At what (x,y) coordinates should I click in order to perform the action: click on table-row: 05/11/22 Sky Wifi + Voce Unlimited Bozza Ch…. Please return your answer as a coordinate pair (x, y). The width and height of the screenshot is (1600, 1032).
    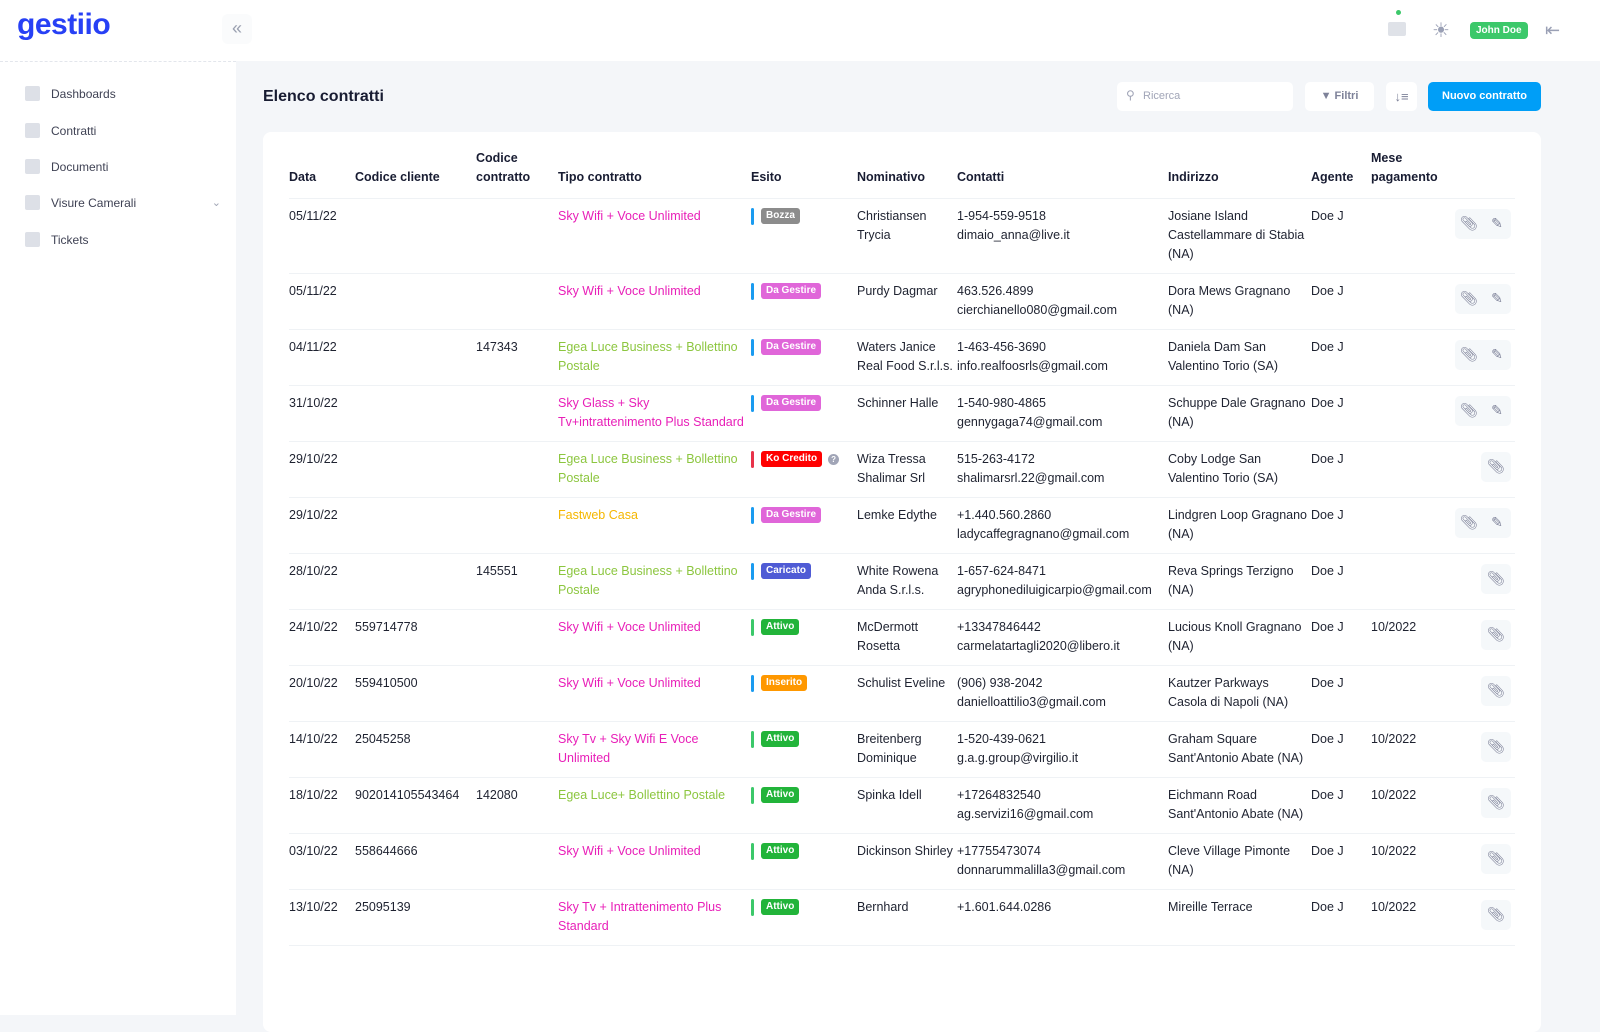
    Looking at the image, I should click on (902, 236).